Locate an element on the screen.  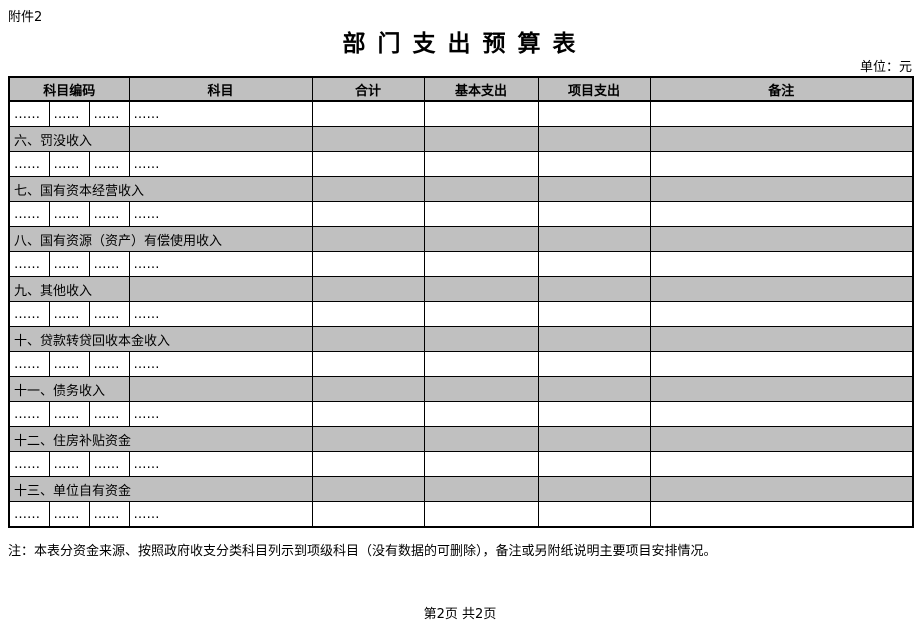
header-subject: 科目 is located at coordinates (220, 89).